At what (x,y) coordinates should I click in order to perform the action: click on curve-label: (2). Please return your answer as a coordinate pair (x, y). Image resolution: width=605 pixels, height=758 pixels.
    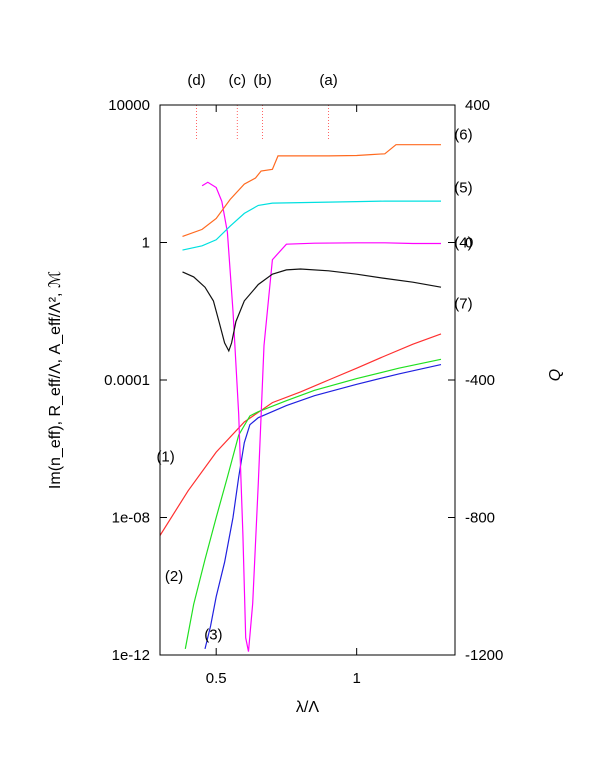
    Looking at the image, I should click on (174, 576).